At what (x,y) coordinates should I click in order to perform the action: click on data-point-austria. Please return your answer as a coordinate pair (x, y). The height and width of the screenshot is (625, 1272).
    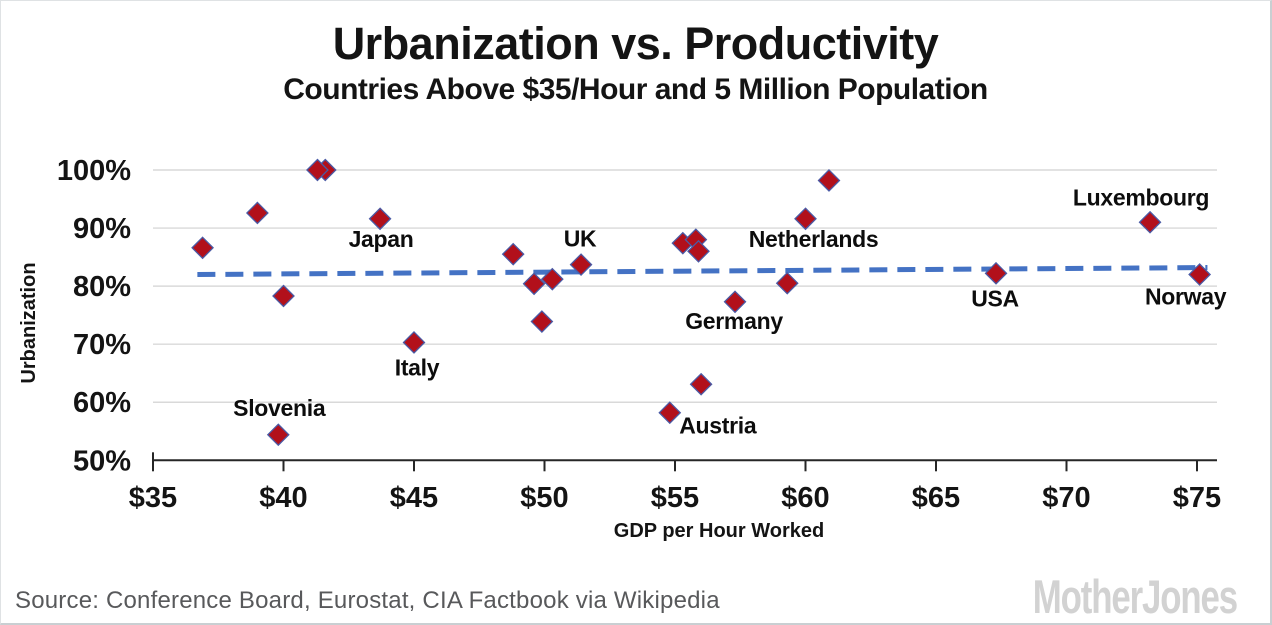
    Looking at the image, I should click on (670, 413).